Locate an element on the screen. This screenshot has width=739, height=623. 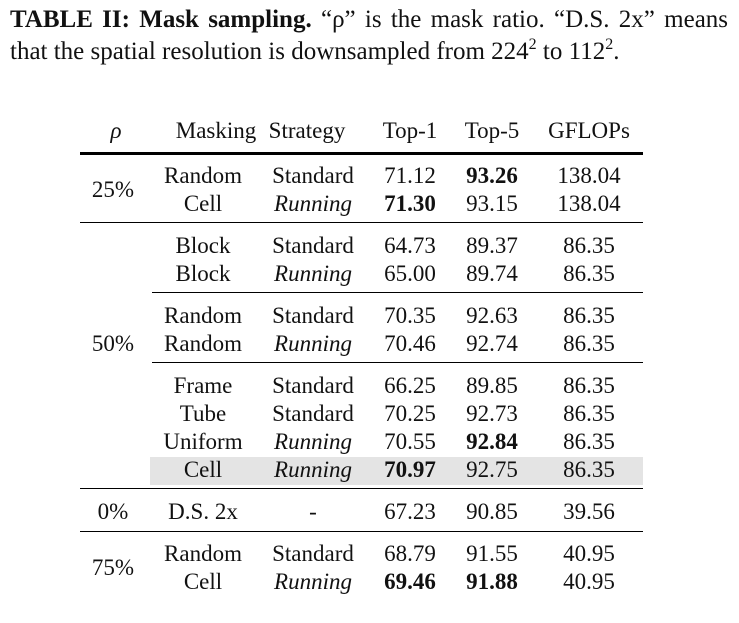
caption-text: . is located at coordinates (616, 51).